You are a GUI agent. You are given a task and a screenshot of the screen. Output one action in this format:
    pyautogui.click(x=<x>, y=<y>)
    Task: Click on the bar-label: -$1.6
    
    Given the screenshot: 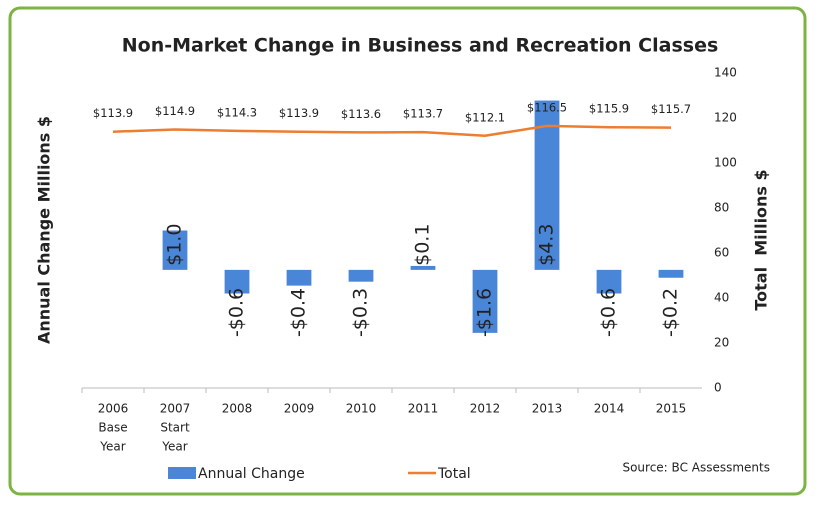 What is the action you would take?
    pyautogui.click(x=485, y=312)
    